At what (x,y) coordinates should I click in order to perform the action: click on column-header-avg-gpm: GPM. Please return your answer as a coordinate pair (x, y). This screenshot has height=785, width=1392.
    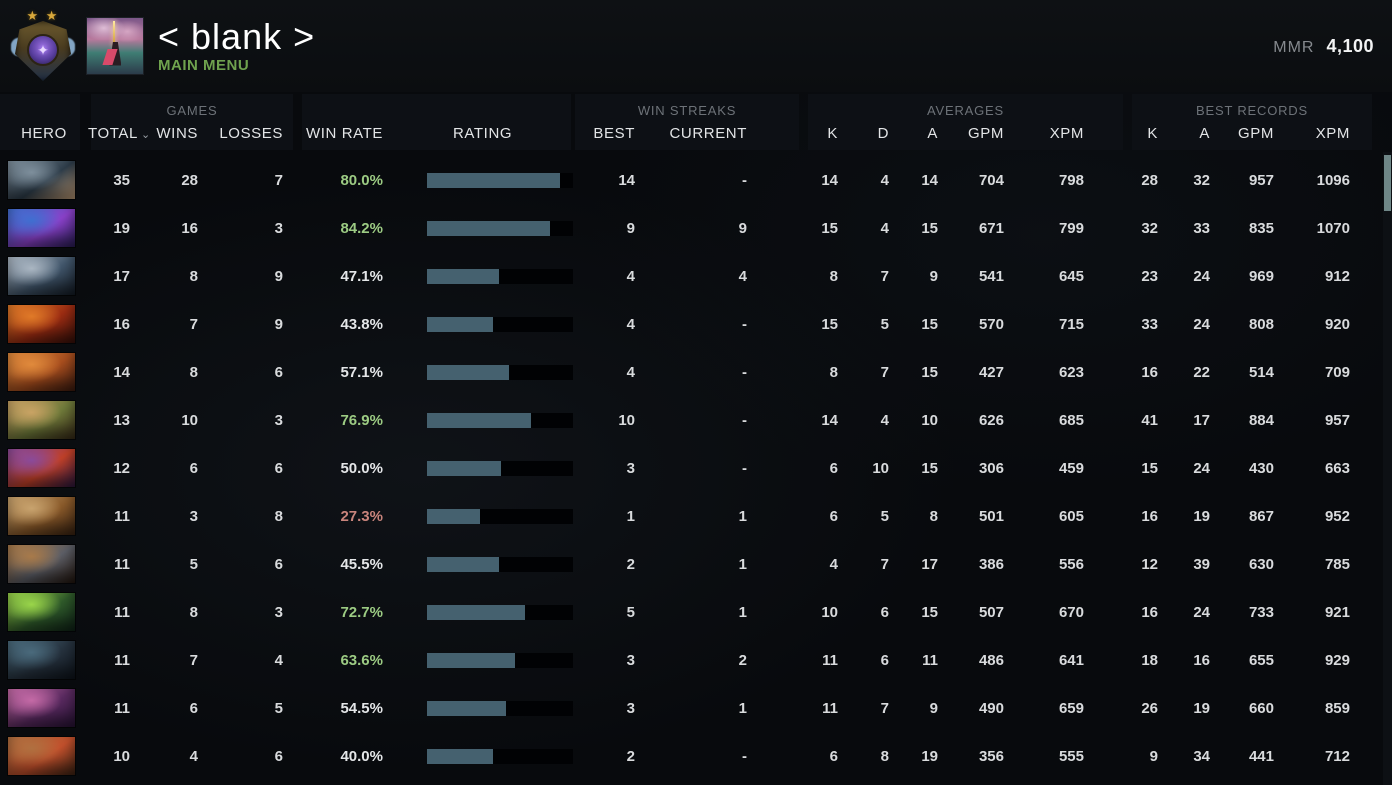
    Looking at the image, I should click on (986, 133).